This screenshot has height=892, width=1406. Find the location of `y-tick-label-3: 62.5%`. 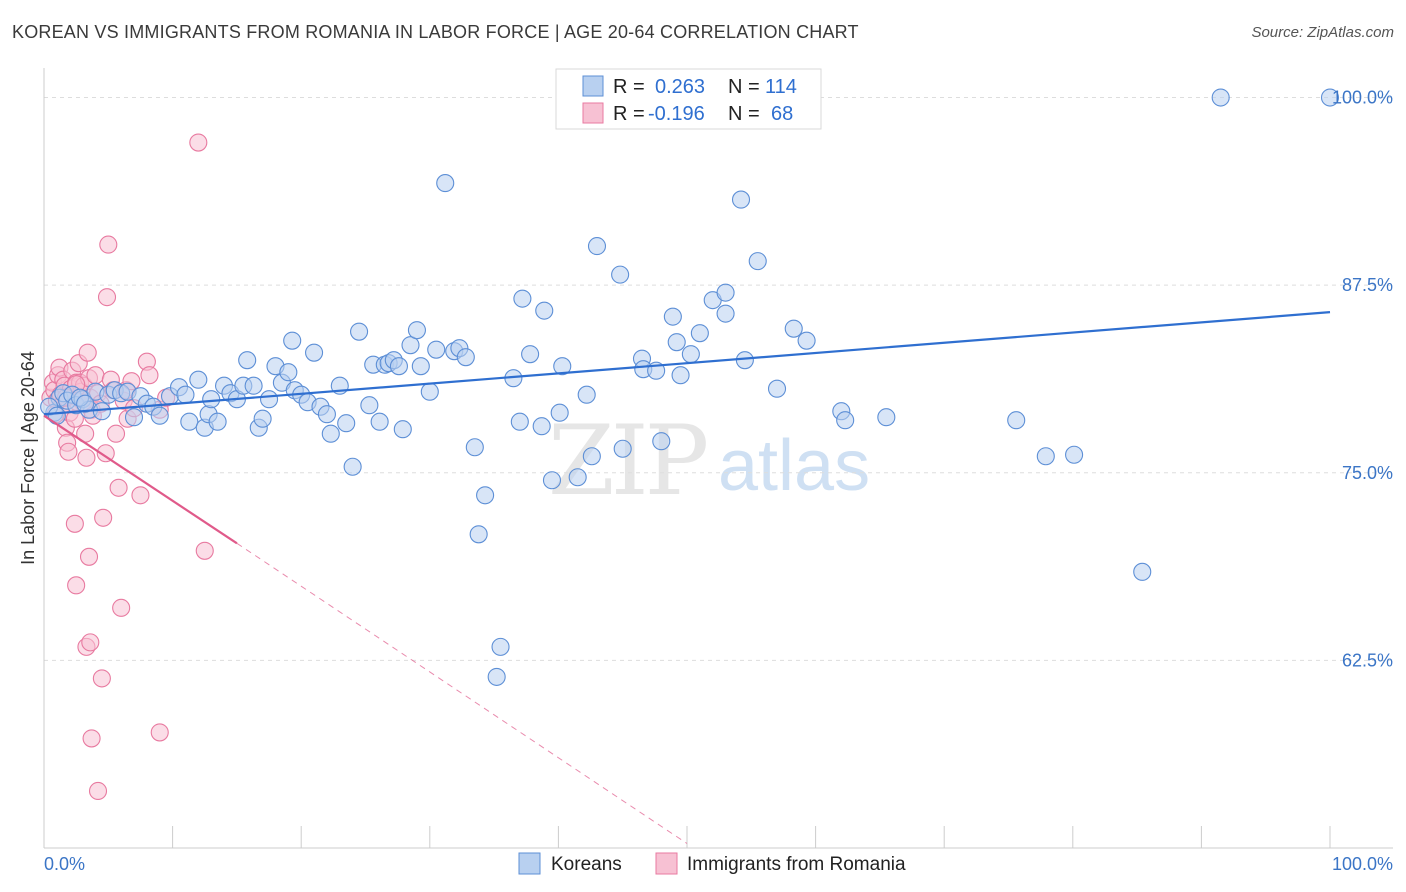

y-tick-label-3: 62.5% is located at coordinates (1367, 660).